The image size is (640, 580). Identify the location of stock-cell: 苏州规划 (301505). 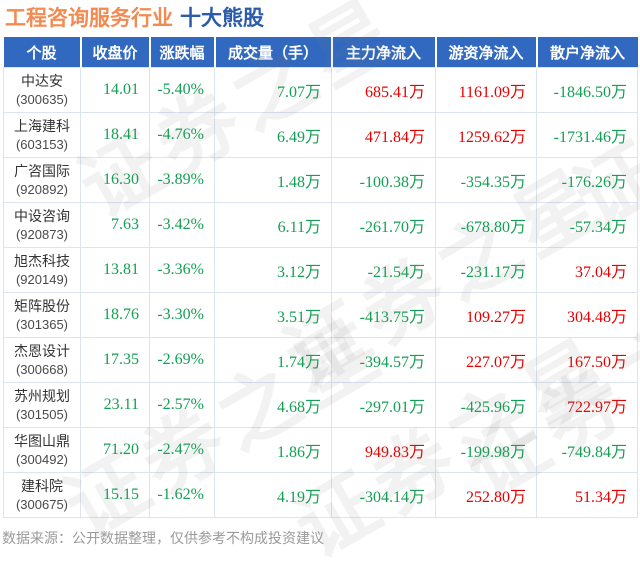
(42, 405).